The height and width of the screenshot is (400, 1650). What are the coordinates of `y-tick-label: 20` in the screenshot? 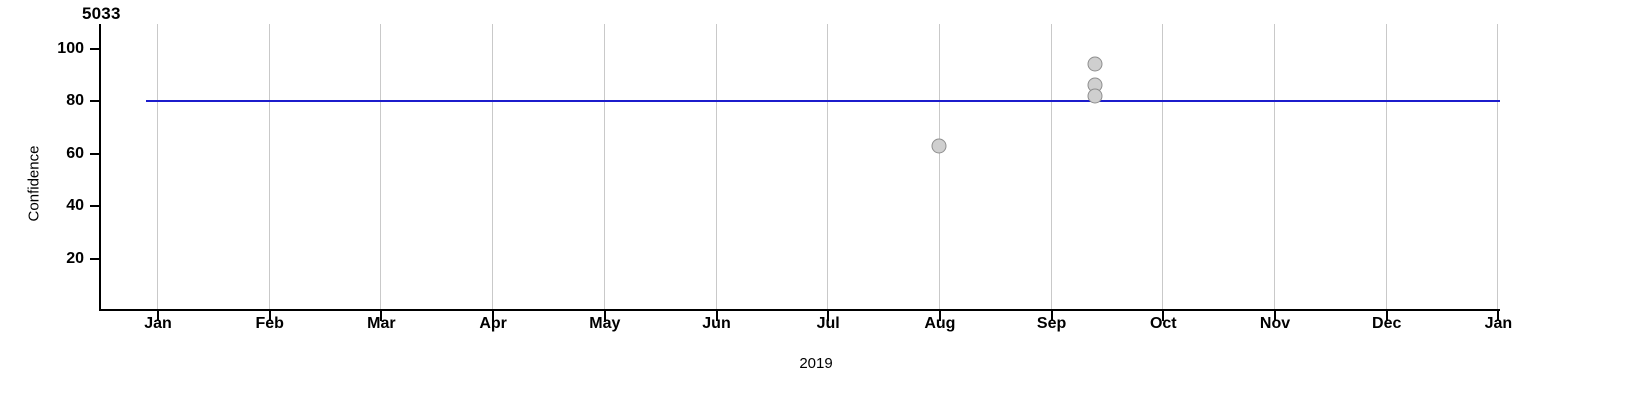 It's located at (75, 258).